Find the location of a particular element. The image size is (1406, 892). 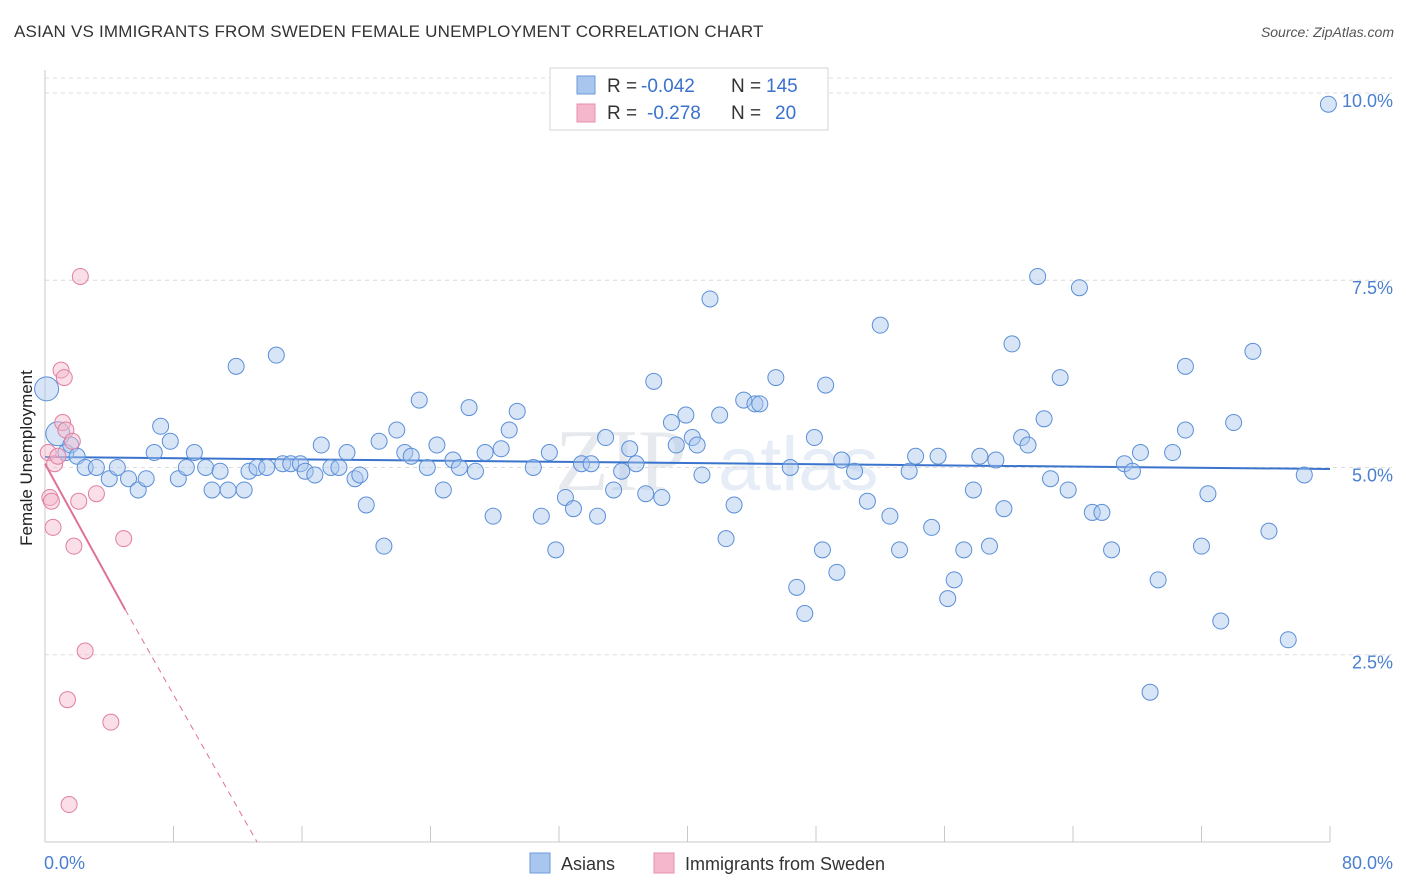

bottom-legend-label-sweden: Immigrants from Sweden is located at coordinates (785, 864).